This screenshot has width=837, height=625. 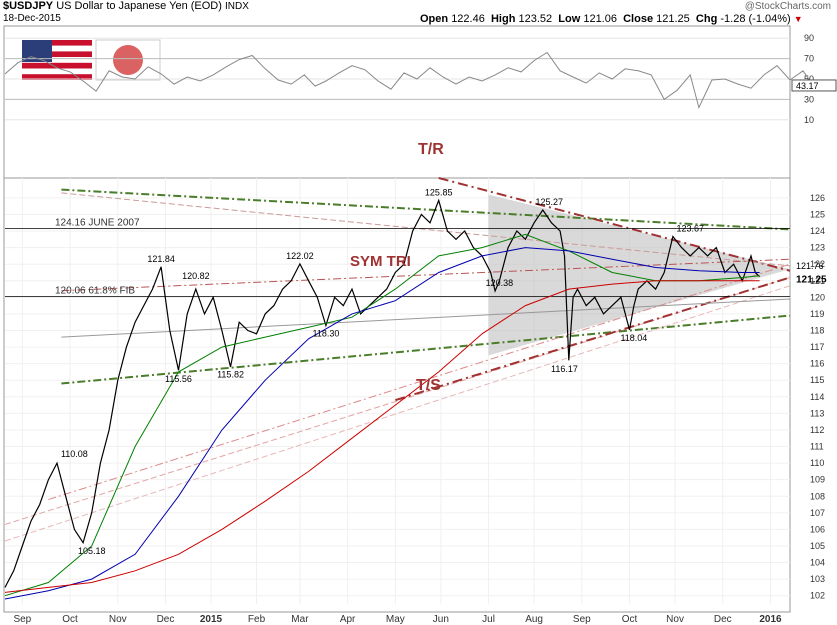 I want to click on chg-arrow-icon: ▼, so click(x=798, y=19).